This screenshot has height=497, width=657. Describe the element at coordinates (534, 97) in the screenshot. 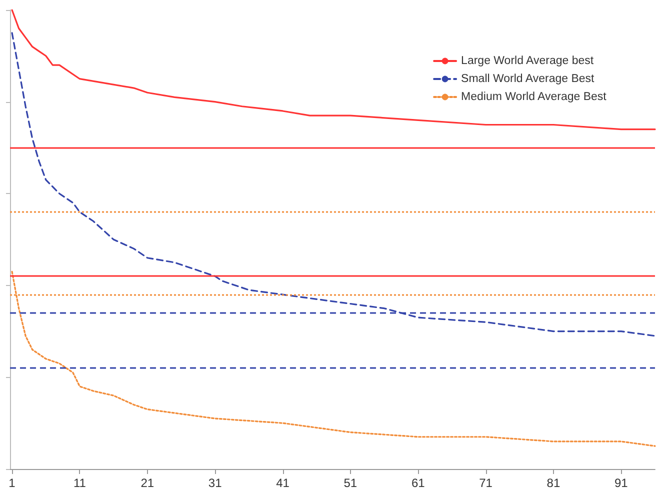

I see `legend-label: Medium World Average Best` at that location.